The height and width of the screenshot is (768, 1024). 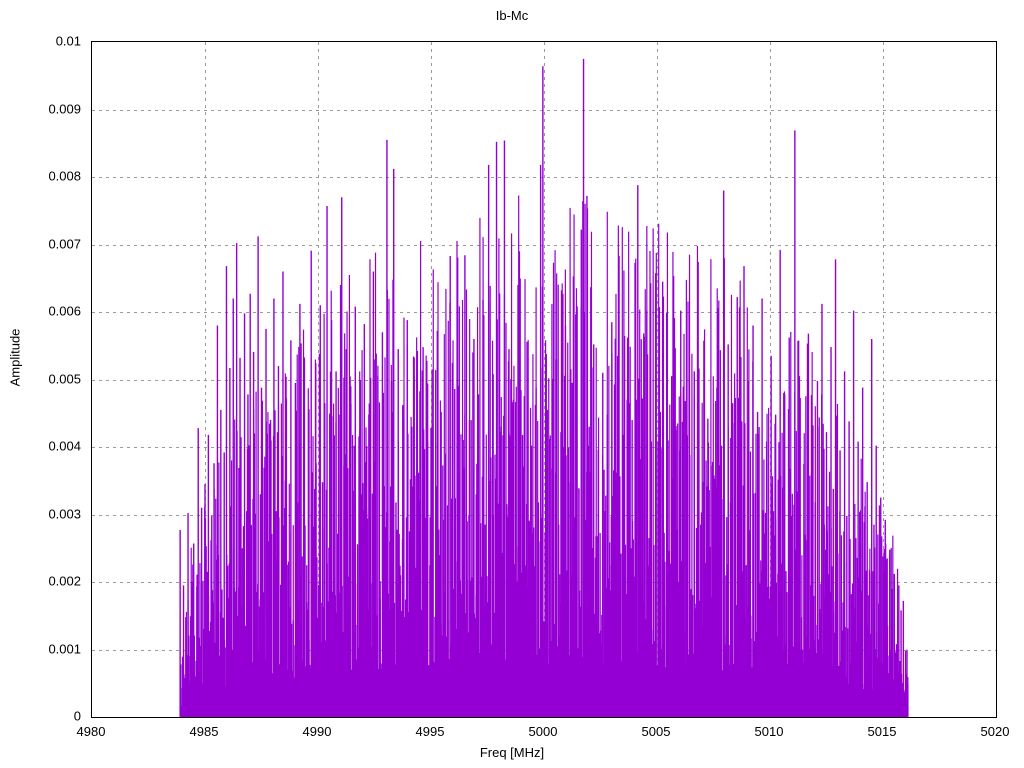 I want to click on x-axis-tick-label: 4995, so click(x=430, y=731).